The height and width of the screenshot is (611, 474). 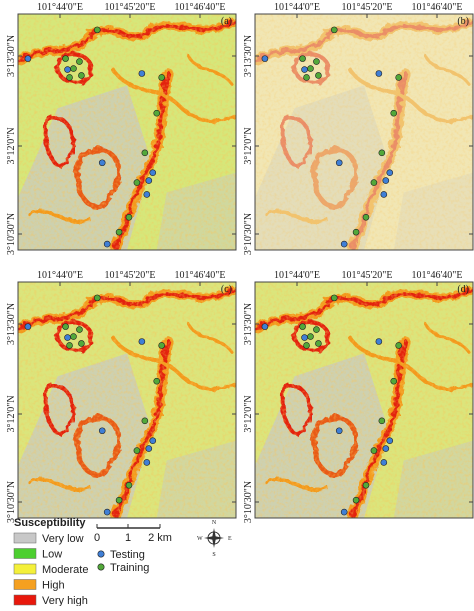 I want to click on compass-label: N, so click(x=214, y=523).